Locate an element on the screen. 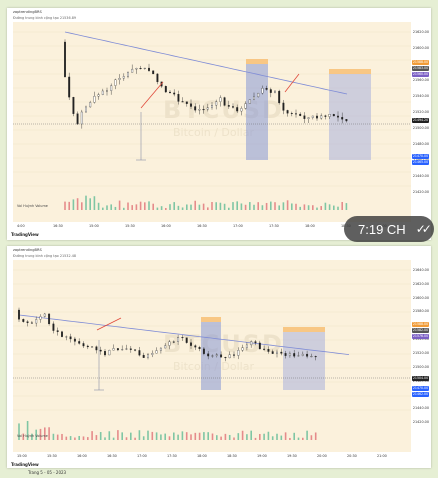 Image resolution: width=438 pixels, height=478 pixels. indicator-label: Đường trung bình cộng tạo 21536.89 is located at coordinates (45, 18).